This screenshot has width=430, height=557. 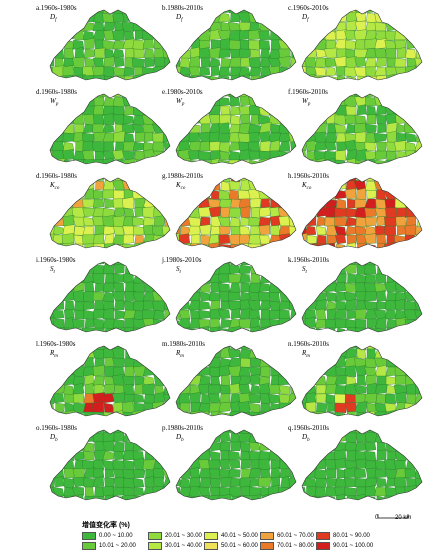 I want to click on panel-label: p.1980s-2010s, so click(x=182, y=428).